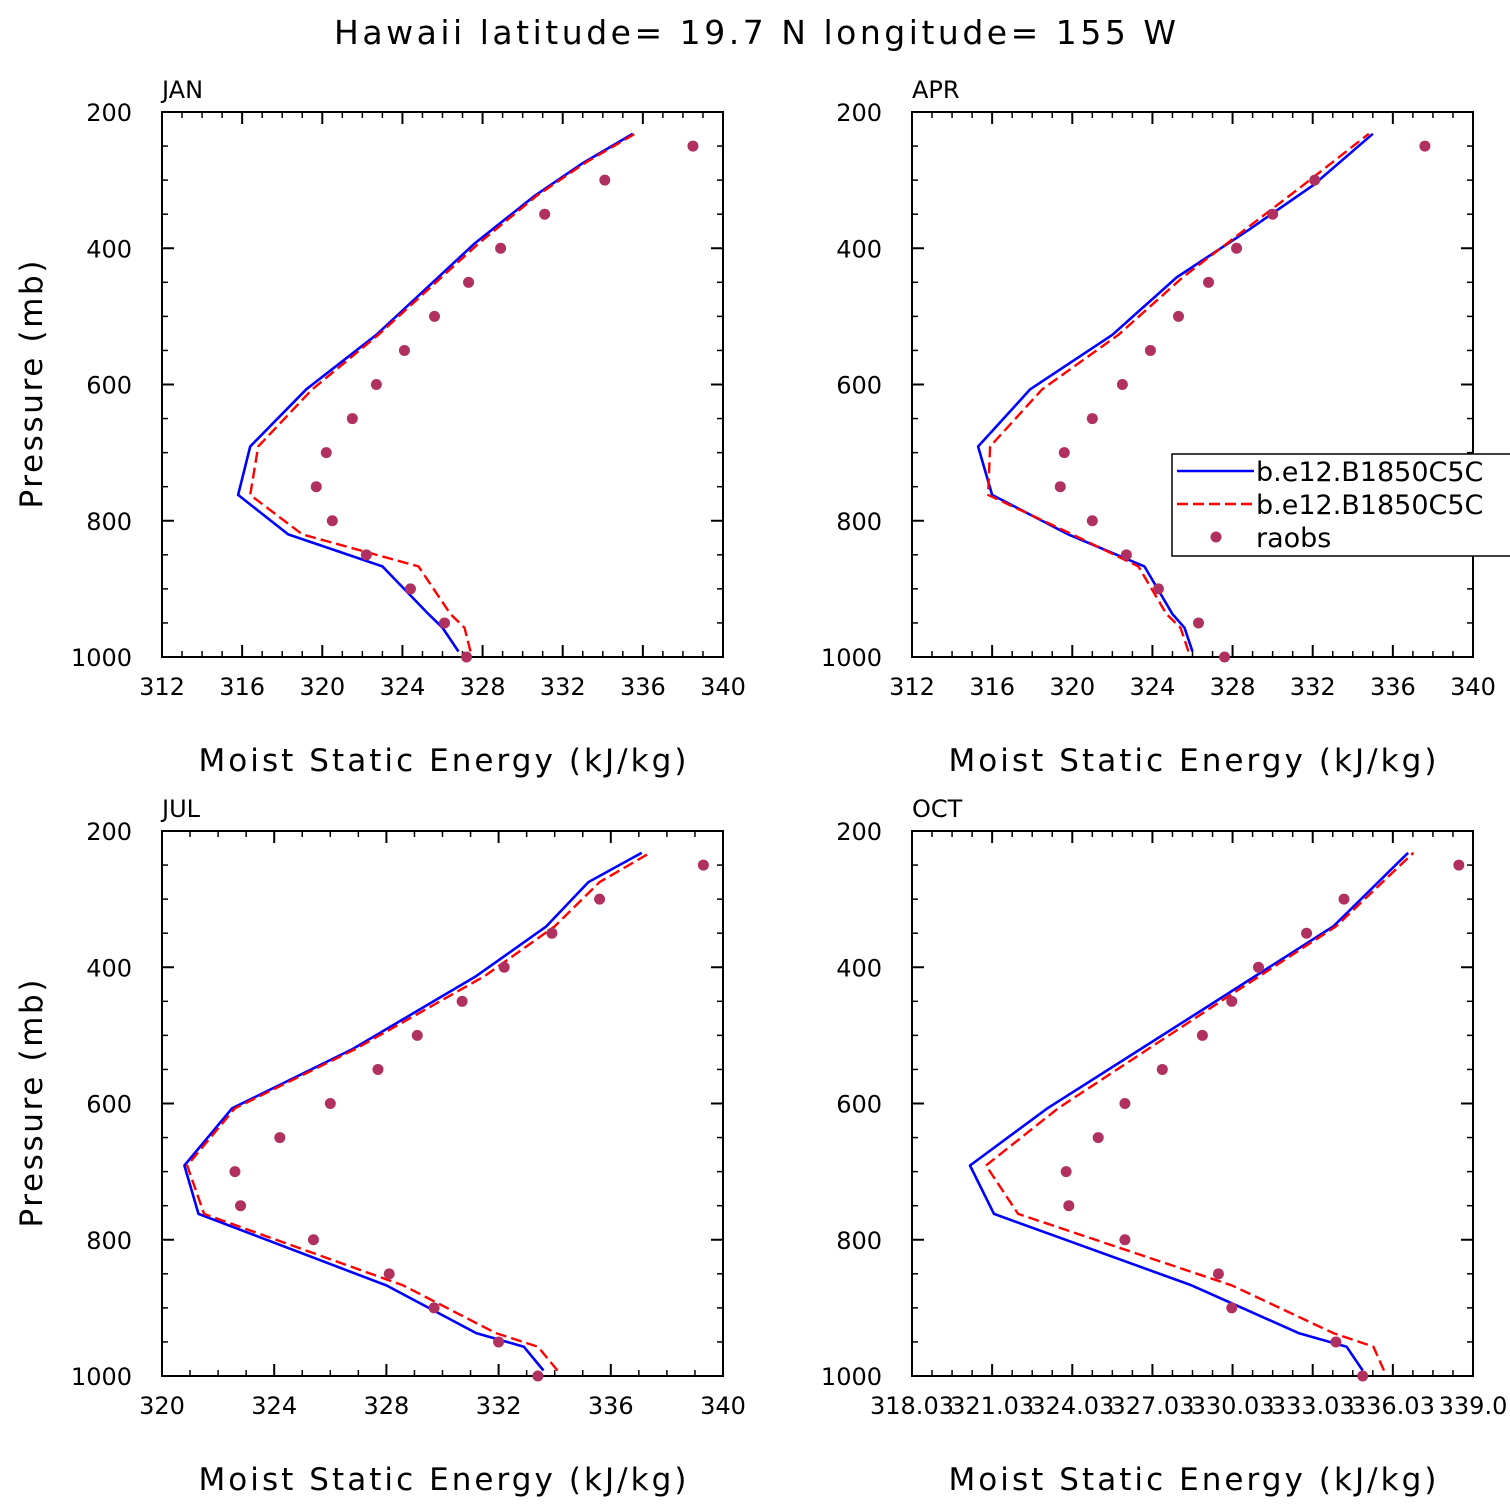 The width and height of the screenshot is (1510, 1510). Describe the element at coordinates (912, 687) in the screenshot. I see `x-tick-label: 312` at that location.